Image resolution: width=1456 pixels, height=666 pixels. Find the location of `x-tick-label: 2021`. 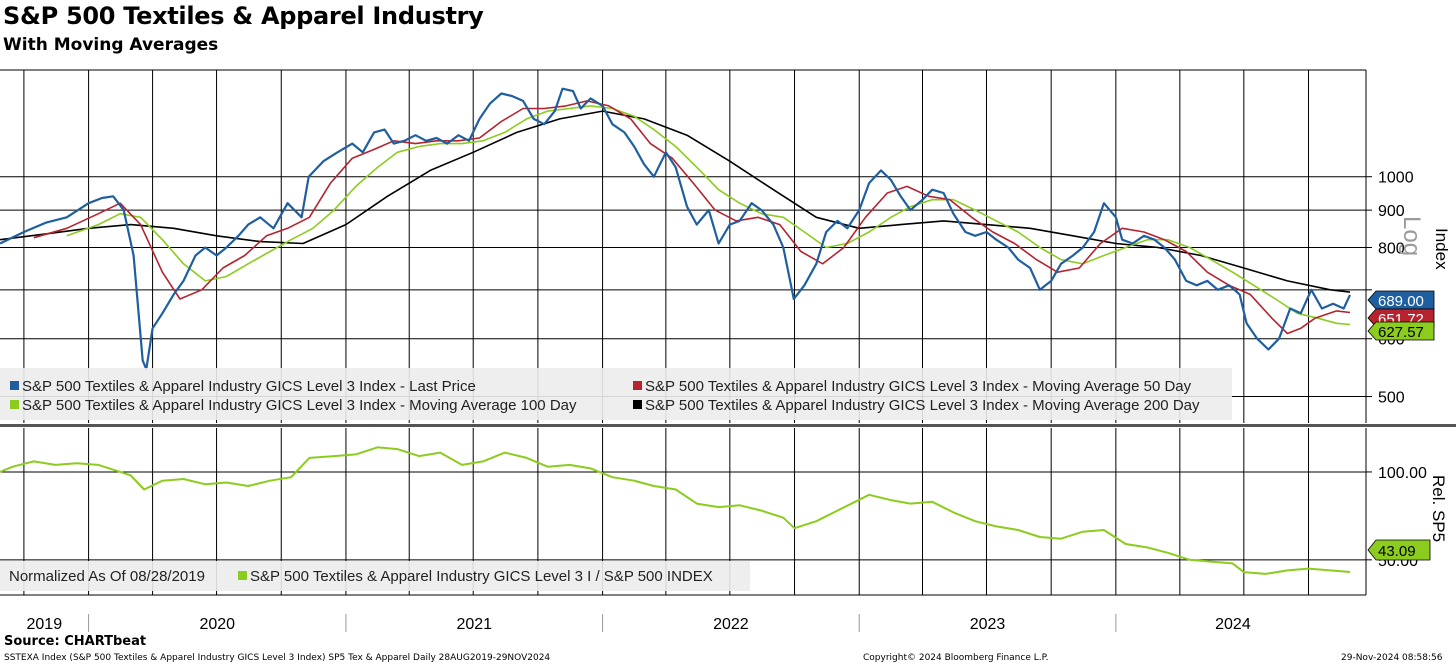

x-tick-label: 2021 is located at coordinates (474, 624).